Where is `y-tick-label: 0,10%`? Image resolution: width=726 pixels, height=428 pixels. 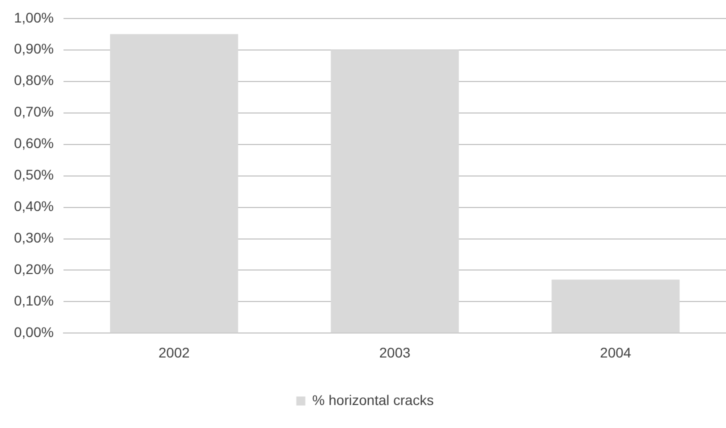 y-tick-label: 0,10% is located at coordinates (34, 300).